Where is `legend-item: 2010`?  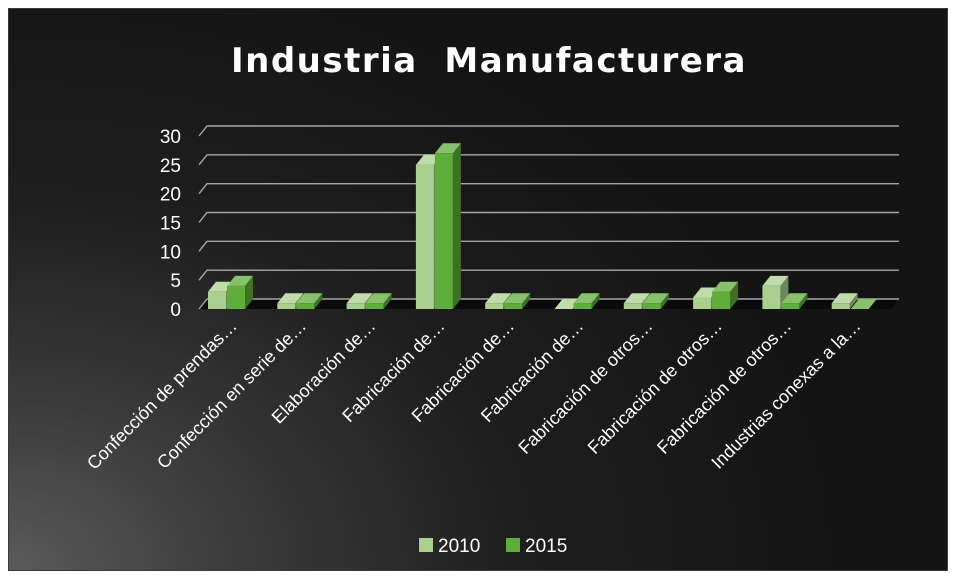 legend-item: 2010 is located at coordinates (449, 546).